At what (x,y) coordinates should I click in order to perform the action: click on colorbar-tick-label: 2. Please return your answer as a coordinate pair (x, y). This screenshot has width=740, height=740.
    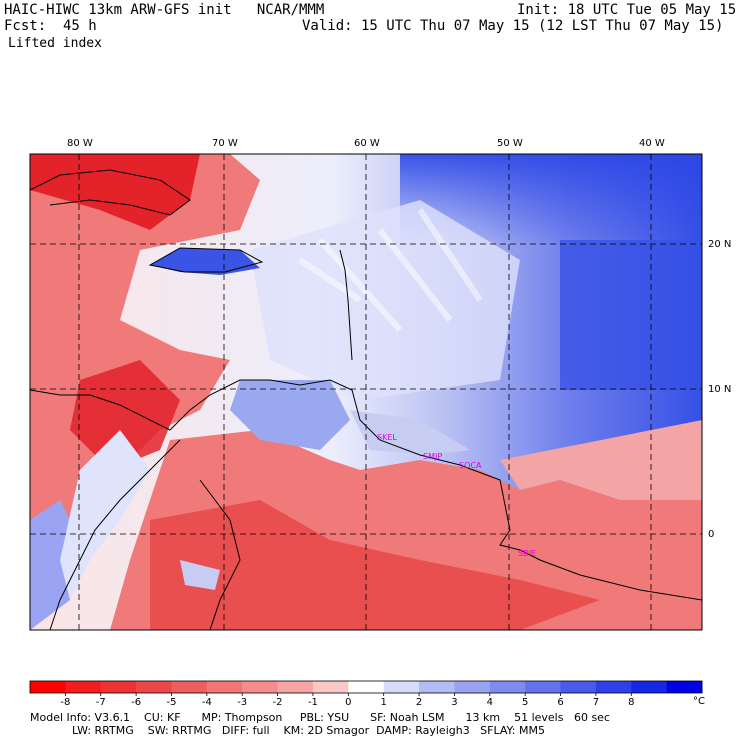
    Looking at the image, I should click on (419, 702).